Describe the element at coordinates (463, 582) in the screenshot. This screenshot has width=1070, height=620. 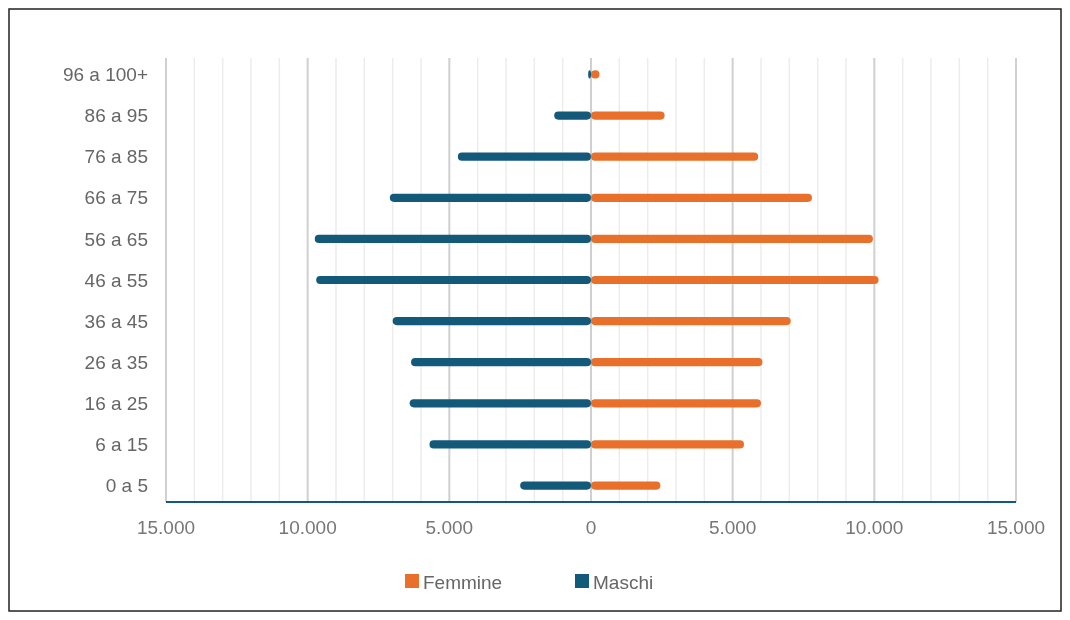
I see `legend-label: Femmine` at that location.